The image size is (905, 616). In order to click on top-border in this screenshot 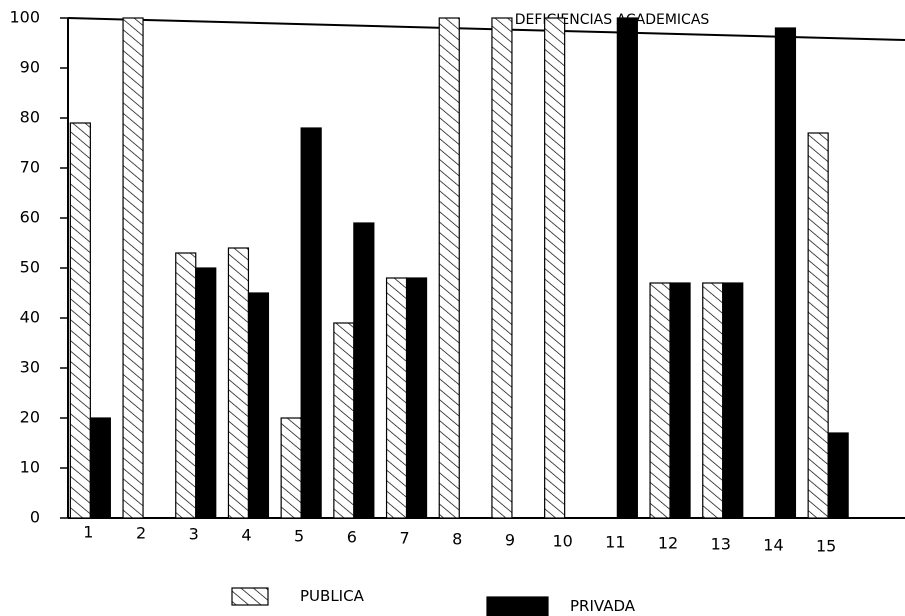, I will do `click(486, 29)`.